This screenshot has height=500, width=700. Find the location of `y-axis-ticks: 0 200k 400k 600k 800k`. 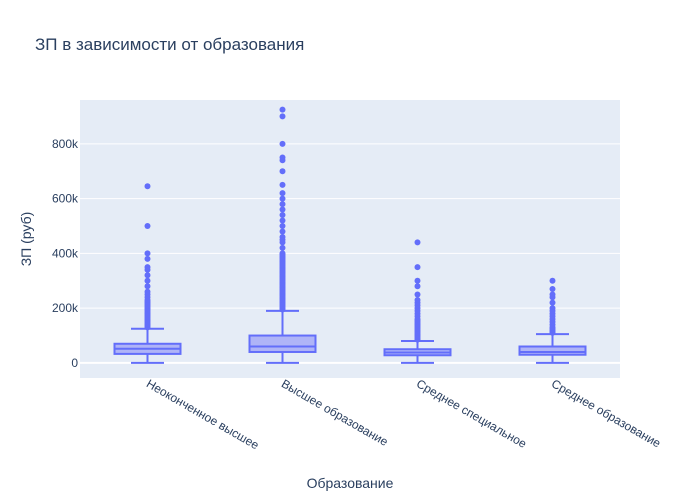

y-axis-ticks: 0 200k 400k 600k 800k is located at coordinates (65, 253).